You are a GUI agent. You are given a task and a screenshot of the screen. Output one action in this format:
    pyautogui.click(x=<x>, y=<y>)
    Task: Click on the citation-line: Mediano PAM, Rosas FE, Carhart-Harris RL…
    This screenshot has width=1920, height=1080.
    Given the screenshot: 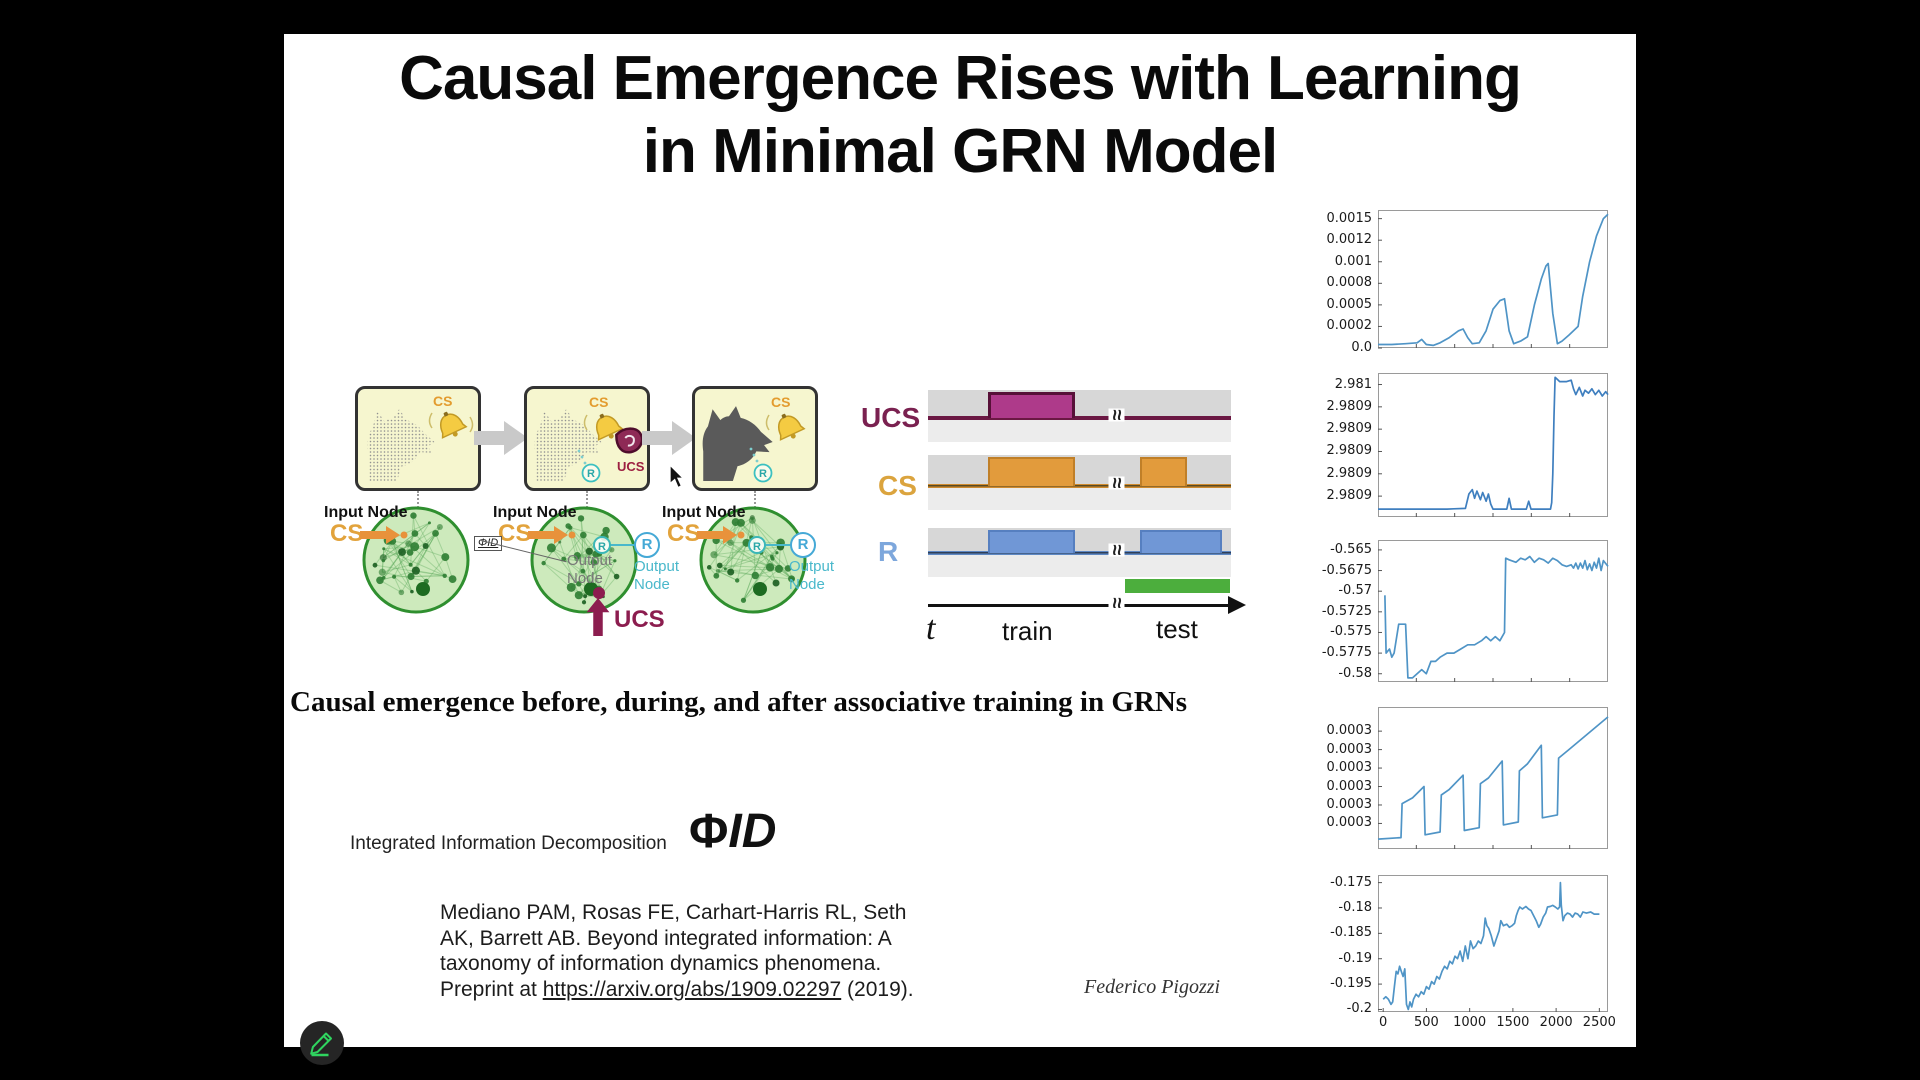 What is the action you would take?
    pyautogui.click(x=673, y=912)
    